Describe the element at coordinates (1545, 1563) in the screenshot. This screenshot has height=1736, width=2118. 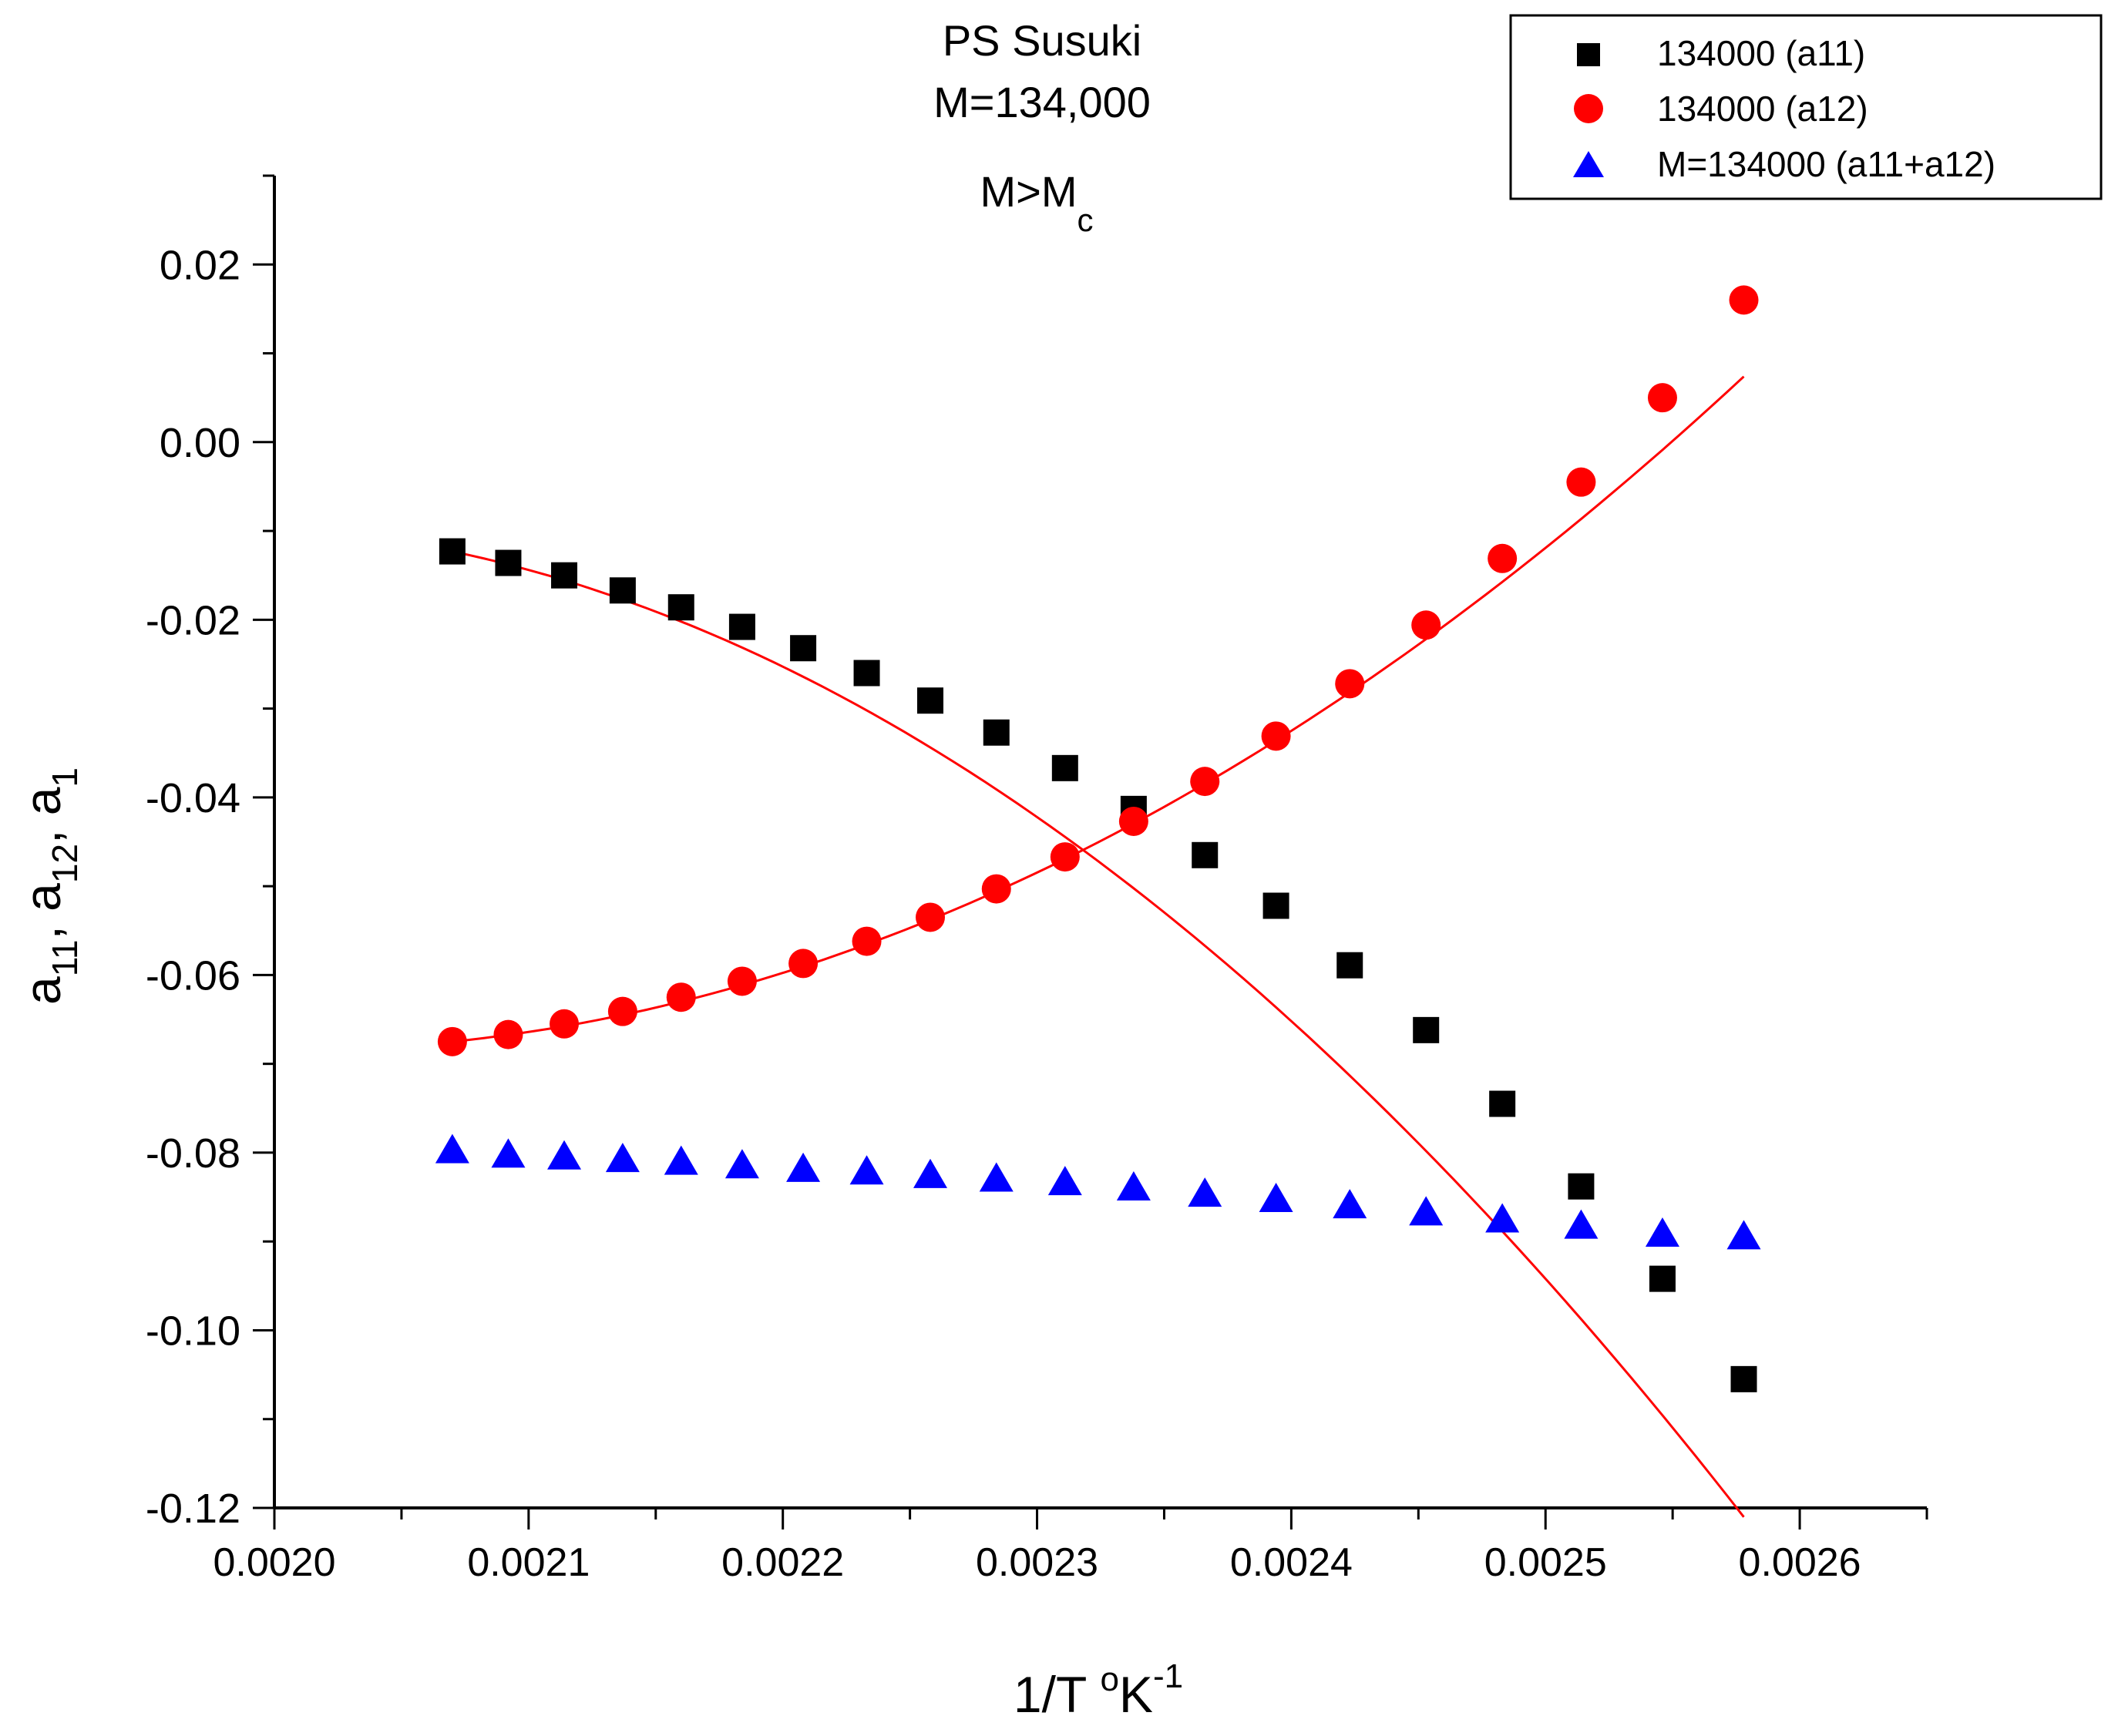
I see `x-tick-label: 0.0025` at that location.